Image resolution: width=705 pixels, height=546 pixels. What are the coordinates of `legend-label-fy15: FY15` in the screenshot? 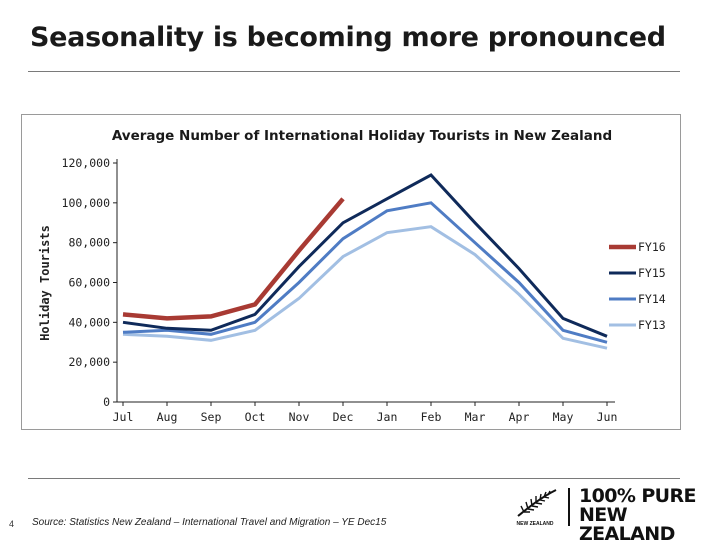 It's located at (652, 273).